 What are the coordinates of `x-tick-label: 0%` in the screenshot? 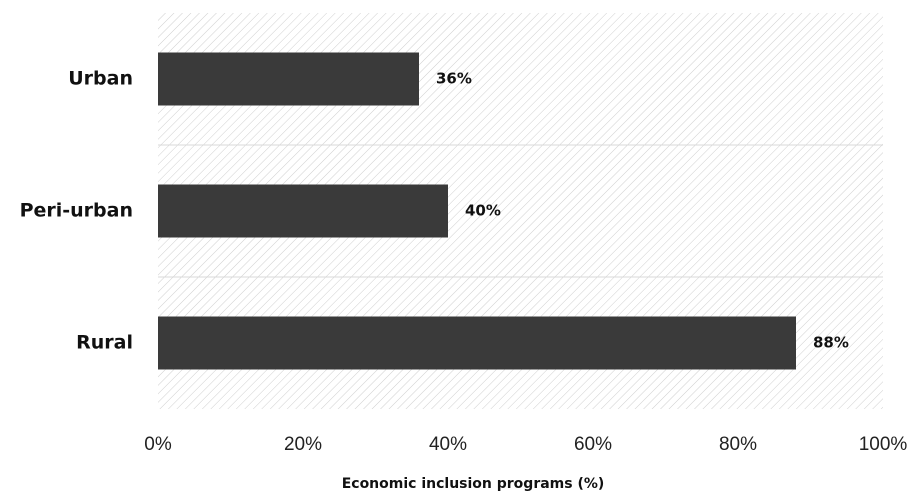 It's located at (158, 444).